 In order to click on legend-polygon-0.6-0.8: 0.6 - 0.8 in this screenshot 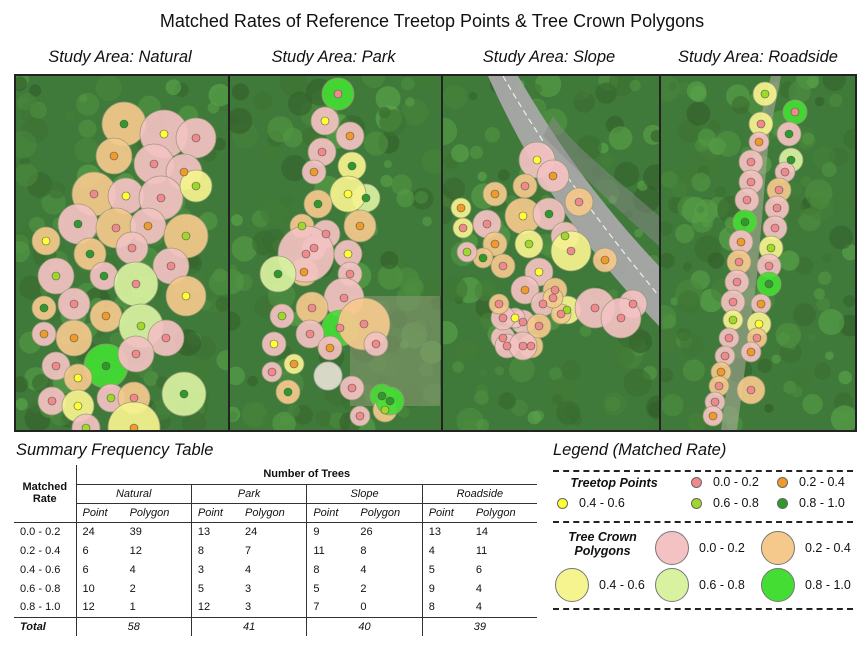, I will do `click(700, 585)`.